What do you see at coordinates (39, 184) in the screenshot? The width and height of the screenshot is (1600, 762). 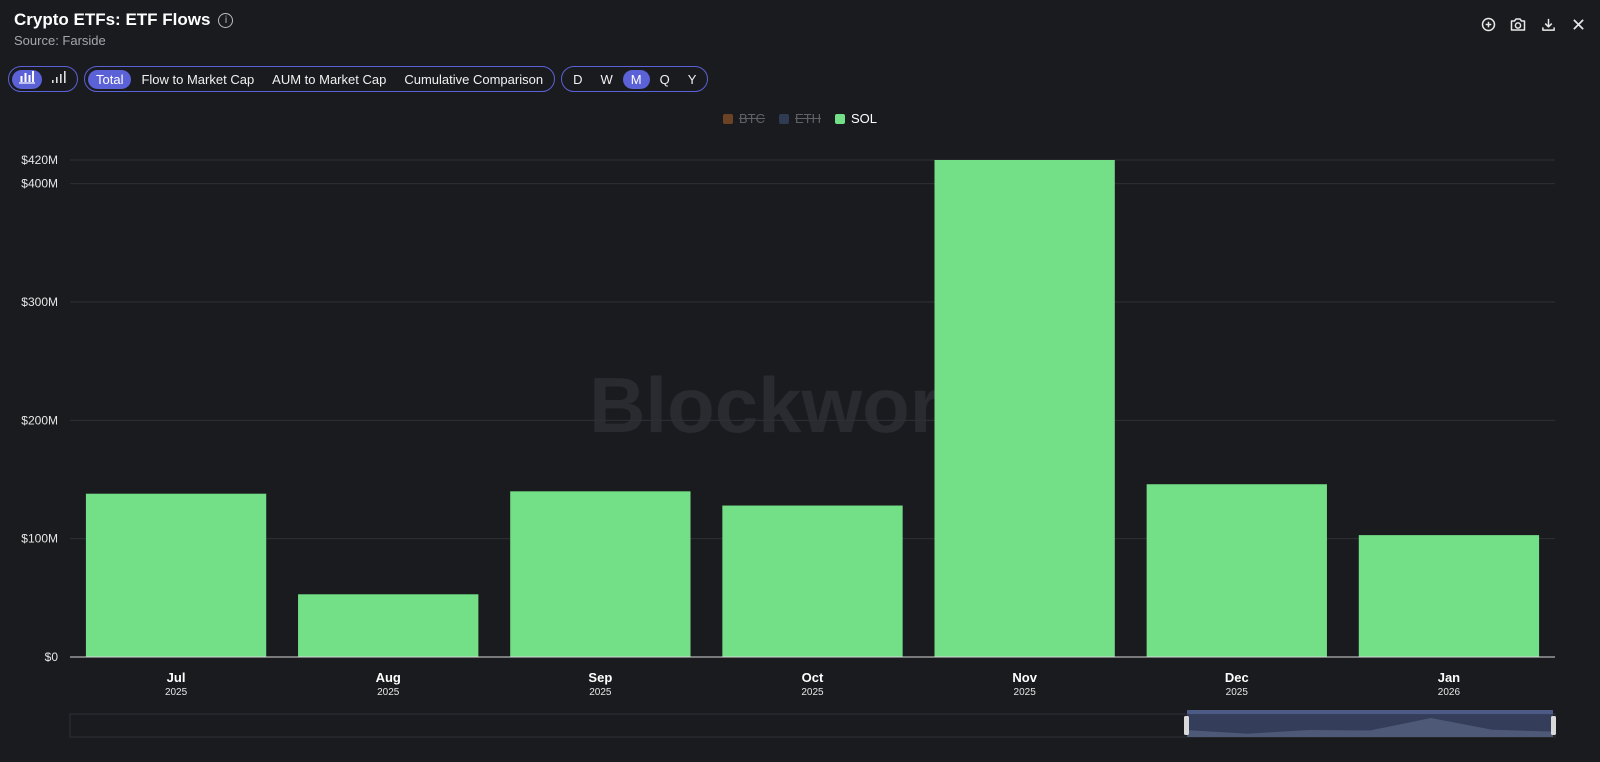 I see `y-tick-label: $400M` at bounding box center [39, 184].